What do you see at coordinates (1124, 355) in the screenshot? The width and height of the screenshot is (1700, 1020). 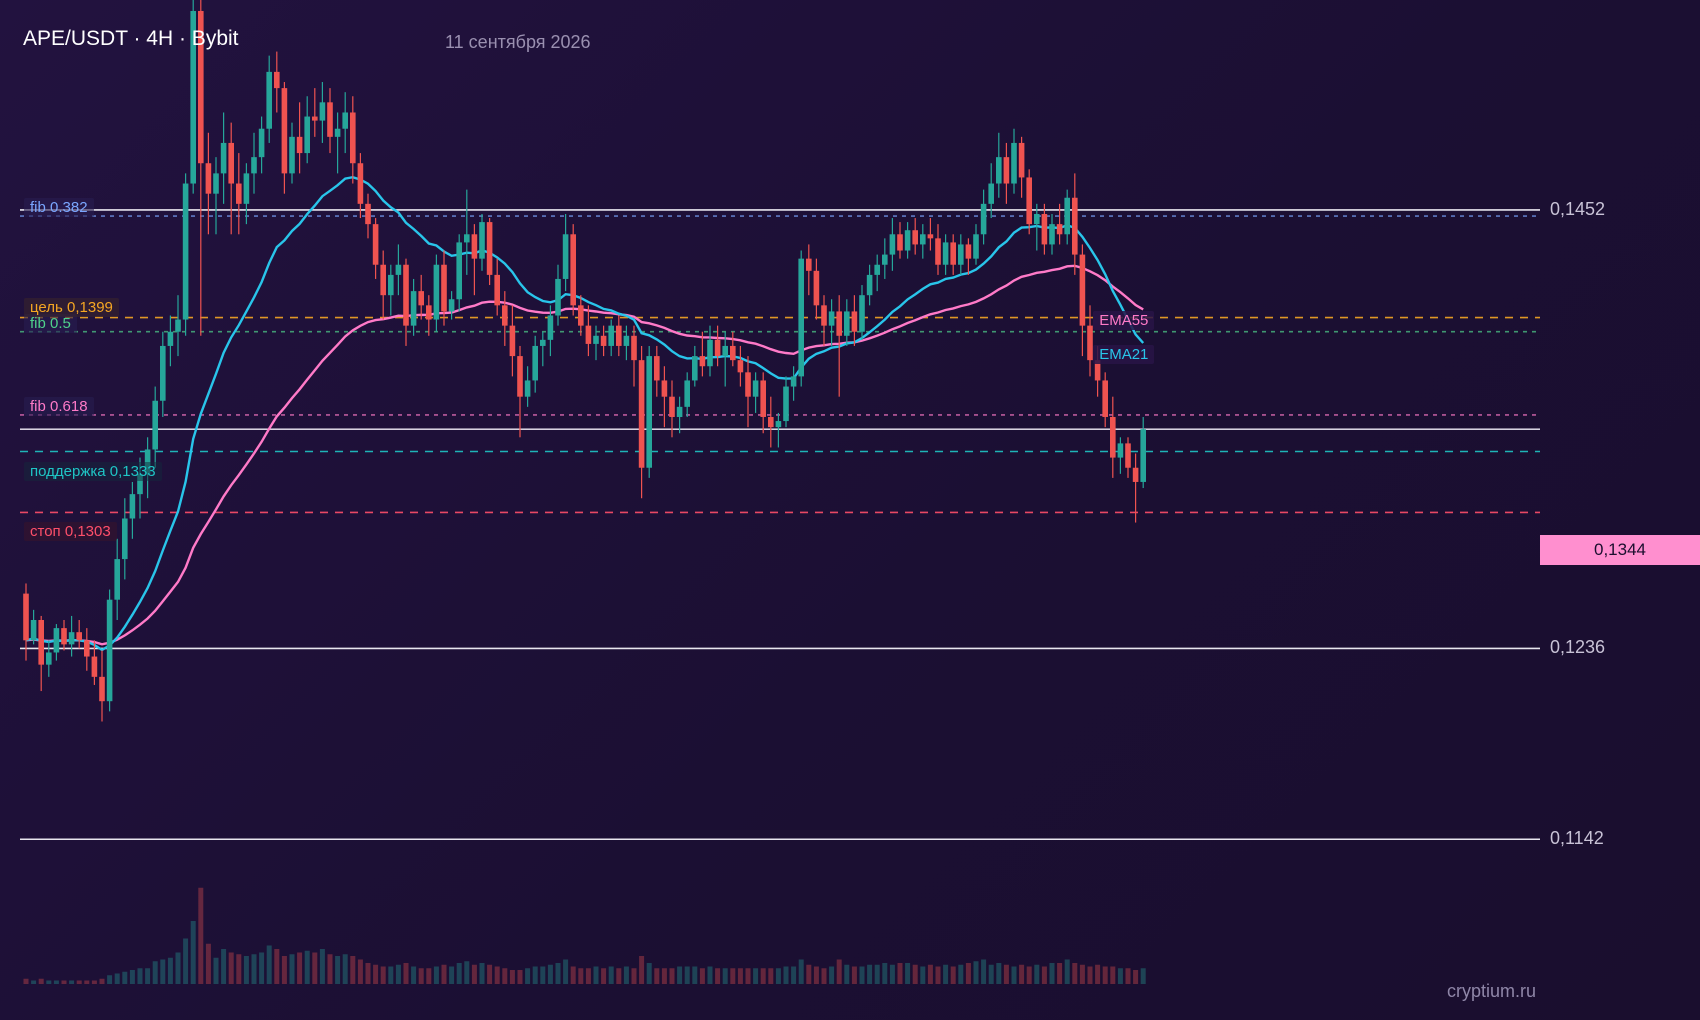 I see `ema-label: EMA21` at bounding box center [1124, 355].